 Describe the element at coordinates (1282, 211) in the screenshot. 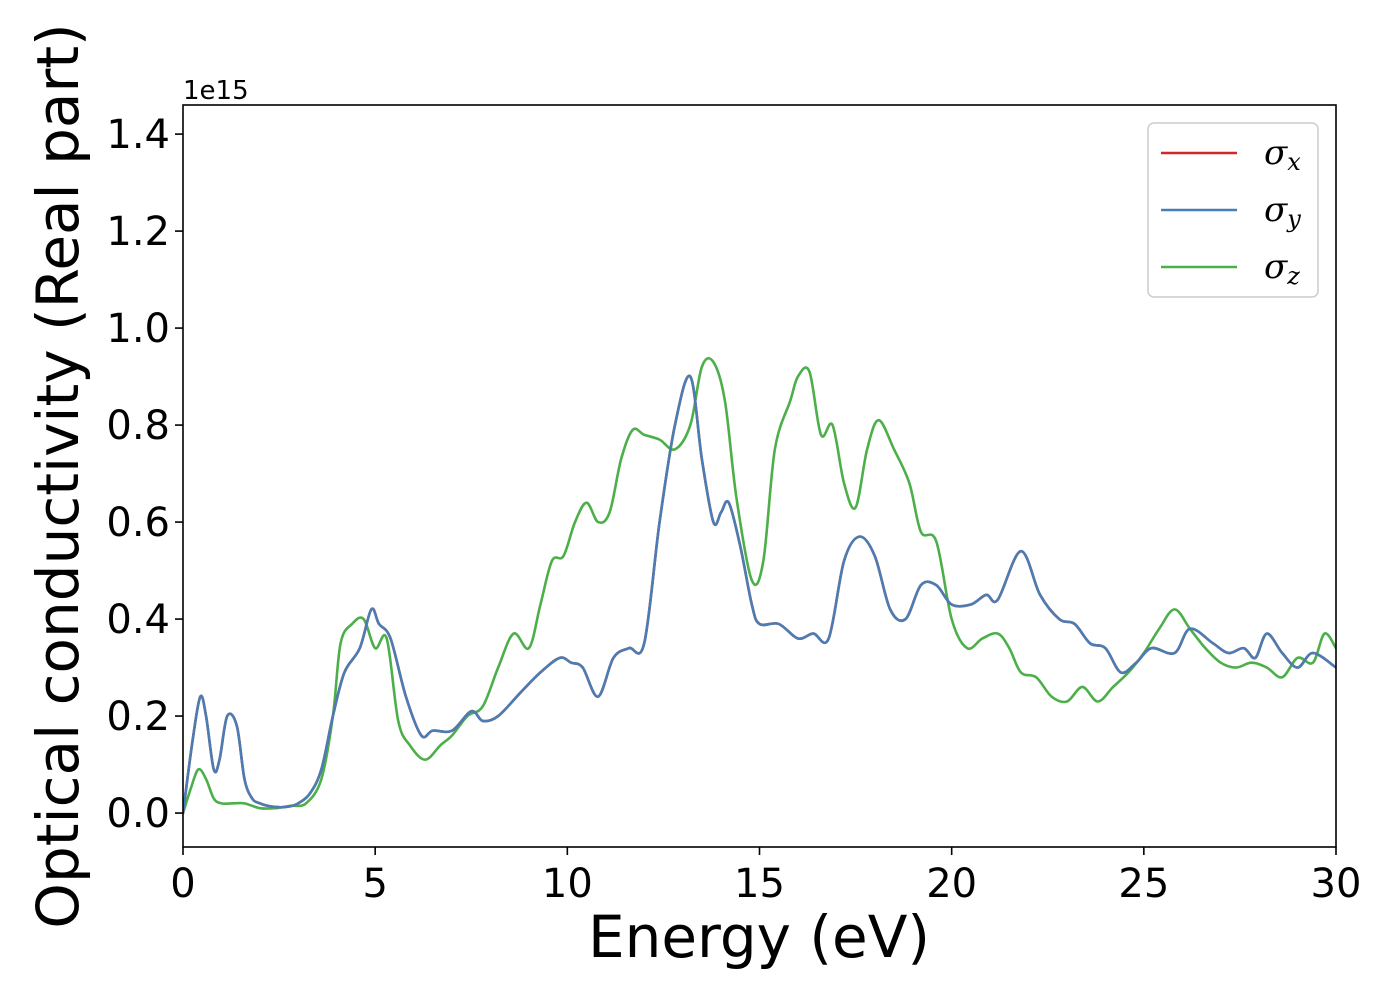

I see `legend-label-sigma-y: σy` at that location.